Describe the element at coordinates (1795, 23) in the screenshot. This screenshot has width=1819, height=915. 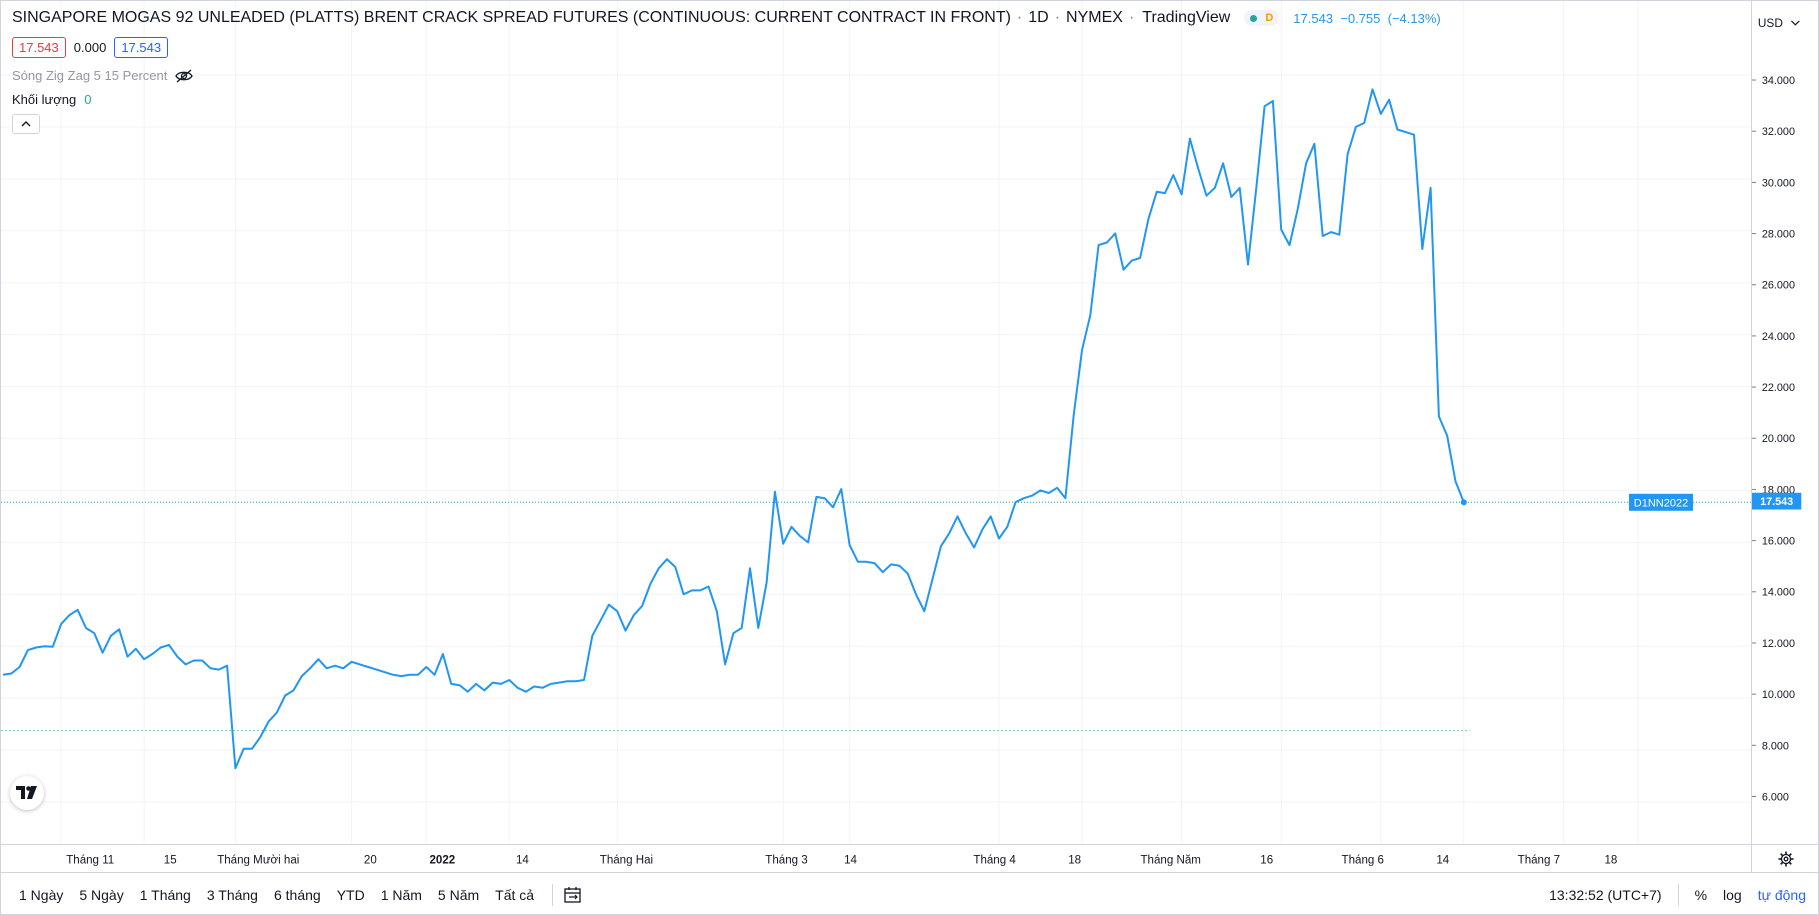
I see `currency-dropdown-icon` at that location.